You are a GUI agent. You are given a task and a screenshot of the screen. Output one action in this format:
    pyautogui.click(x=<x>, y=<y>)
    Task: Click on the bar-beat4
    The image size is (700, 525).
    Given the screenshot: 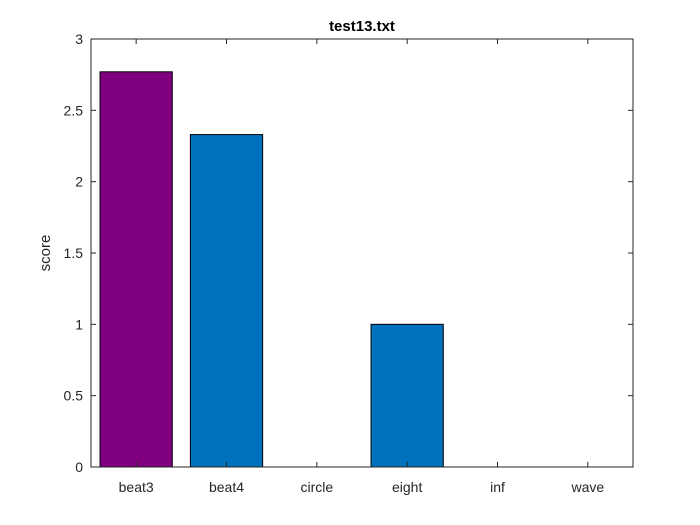 What is the action you would take?
    pyautogui.click(x=226, y=301)
    